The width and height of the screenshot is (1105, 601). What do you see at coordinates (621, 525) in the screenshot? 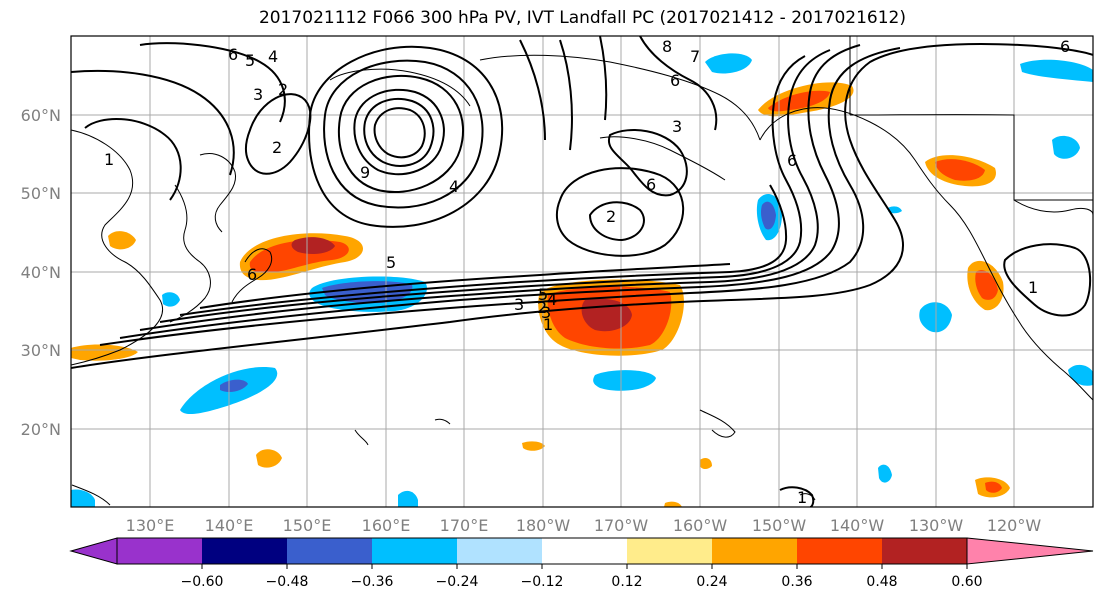
I see `lon-tick: 170°W` at bounding box center [621, 525].